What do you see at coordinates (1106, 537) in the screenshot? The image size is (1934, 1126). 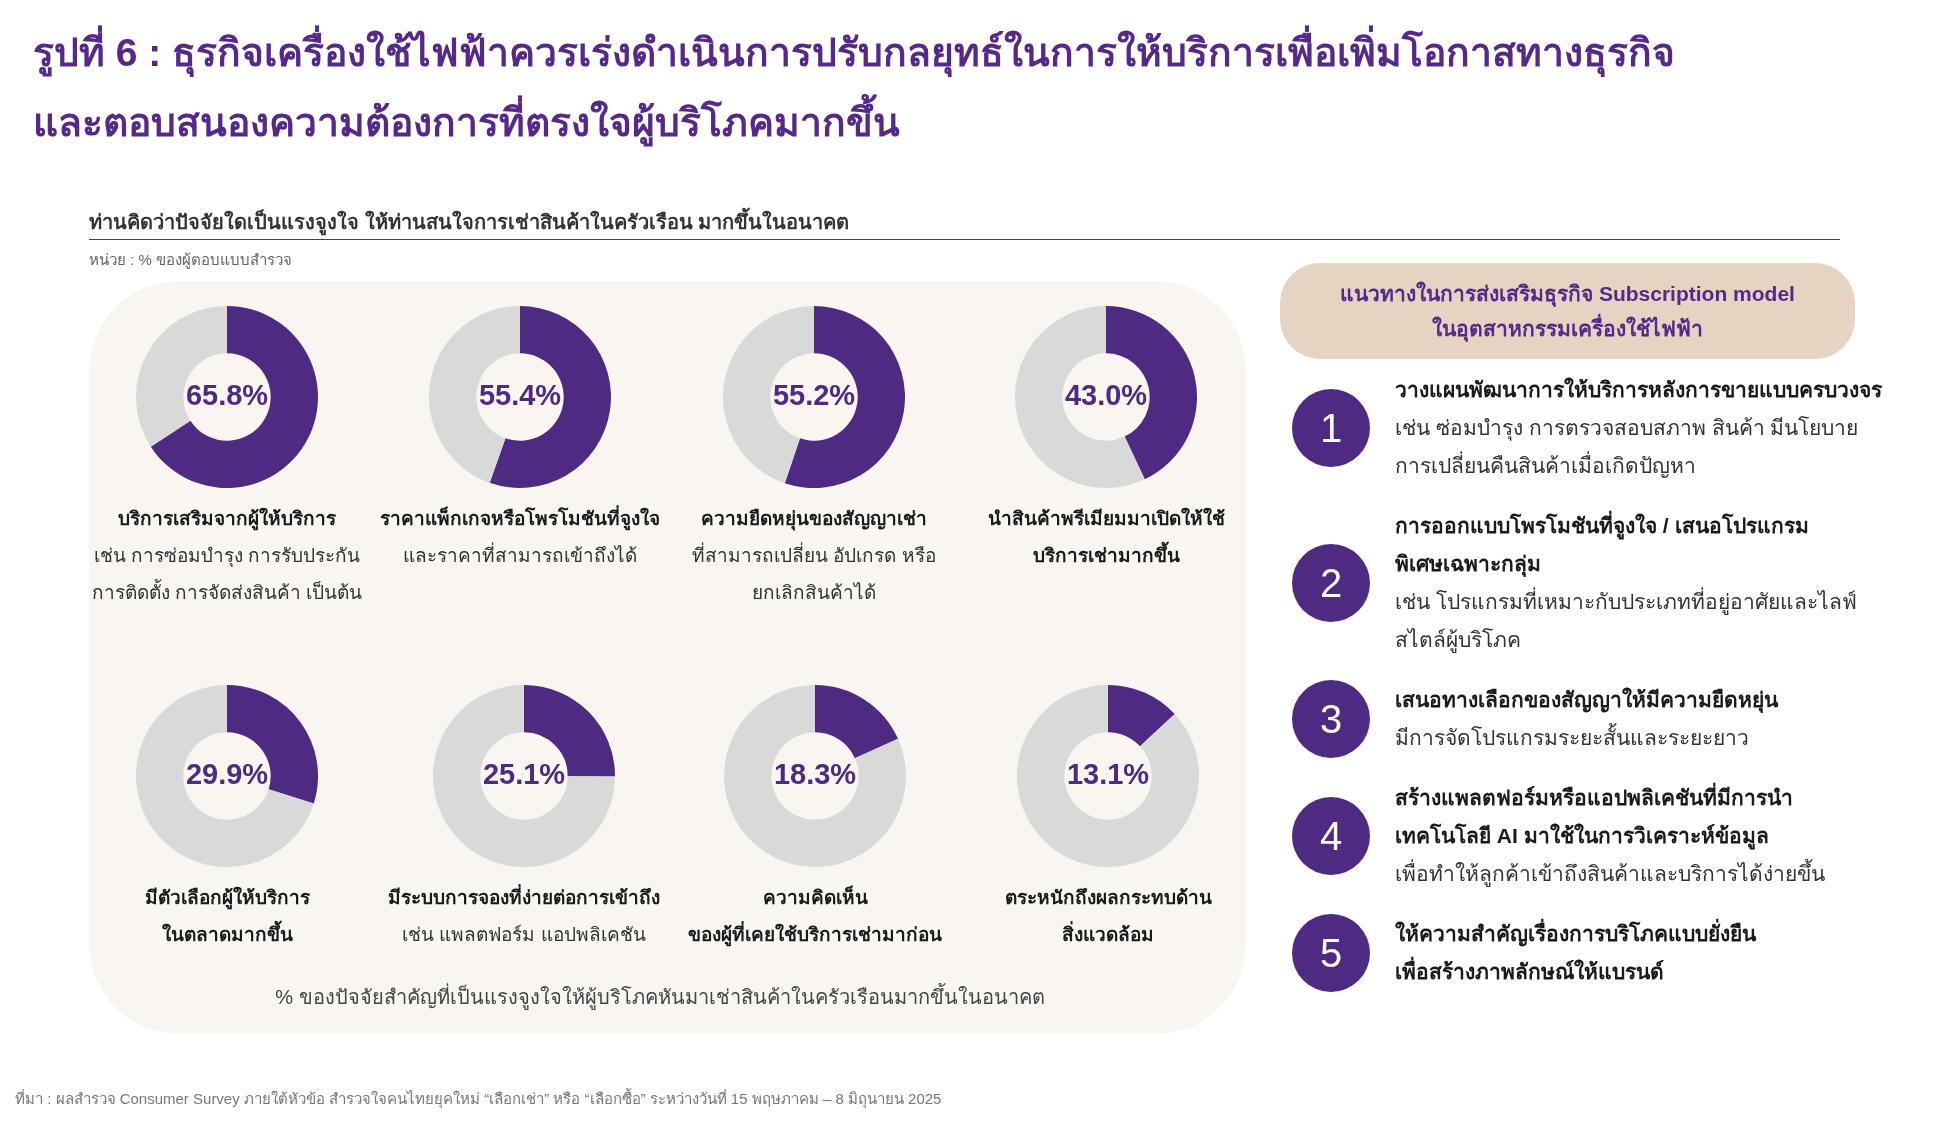 I see `text: นำสินค้าพรีเมียมมาเปิดให้ใช้บริการเช่ามากขึ้น` at bounding box center [1106, 537].